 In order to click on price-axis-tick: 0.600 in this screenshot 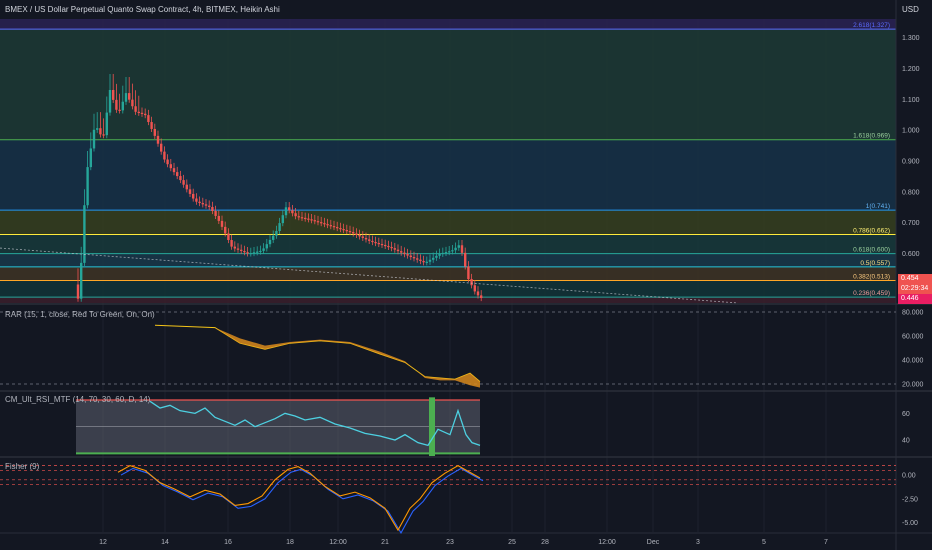, I will do `click(911, 254)`.